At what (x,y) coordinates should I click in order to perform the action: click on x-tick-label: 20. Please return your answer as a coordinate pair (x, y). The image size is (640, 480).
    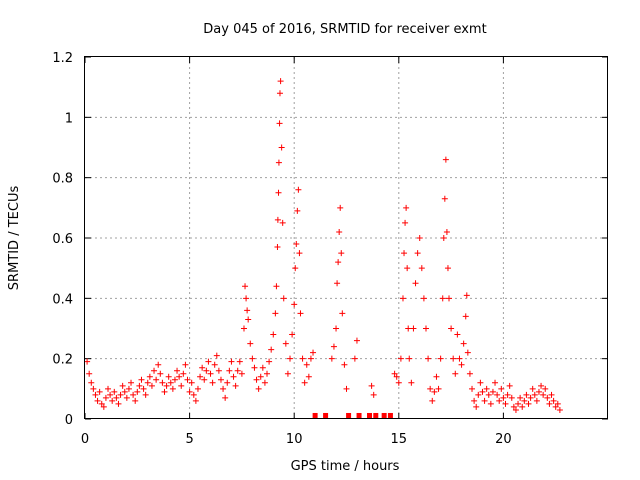
    Looking at the image, I should click on (503, 439).